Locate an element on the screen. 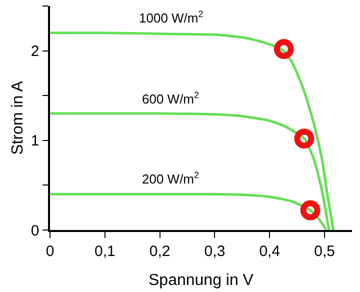 This screenshot has height=292, width=360. x-tick-label: 0,3 is located at coordinates (215, 251).